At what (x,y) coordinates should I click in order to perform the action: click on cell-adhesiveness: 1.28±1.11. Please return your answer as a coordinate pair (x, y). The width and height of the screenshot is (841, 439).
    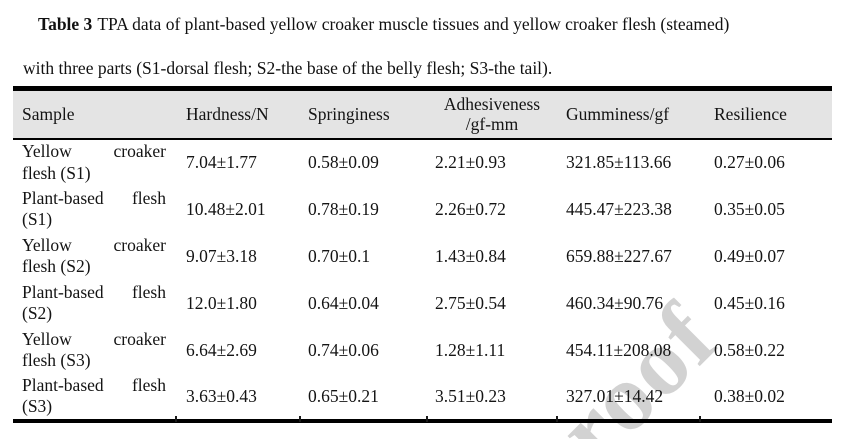
    Looking at the image, I should click on (470, 349).